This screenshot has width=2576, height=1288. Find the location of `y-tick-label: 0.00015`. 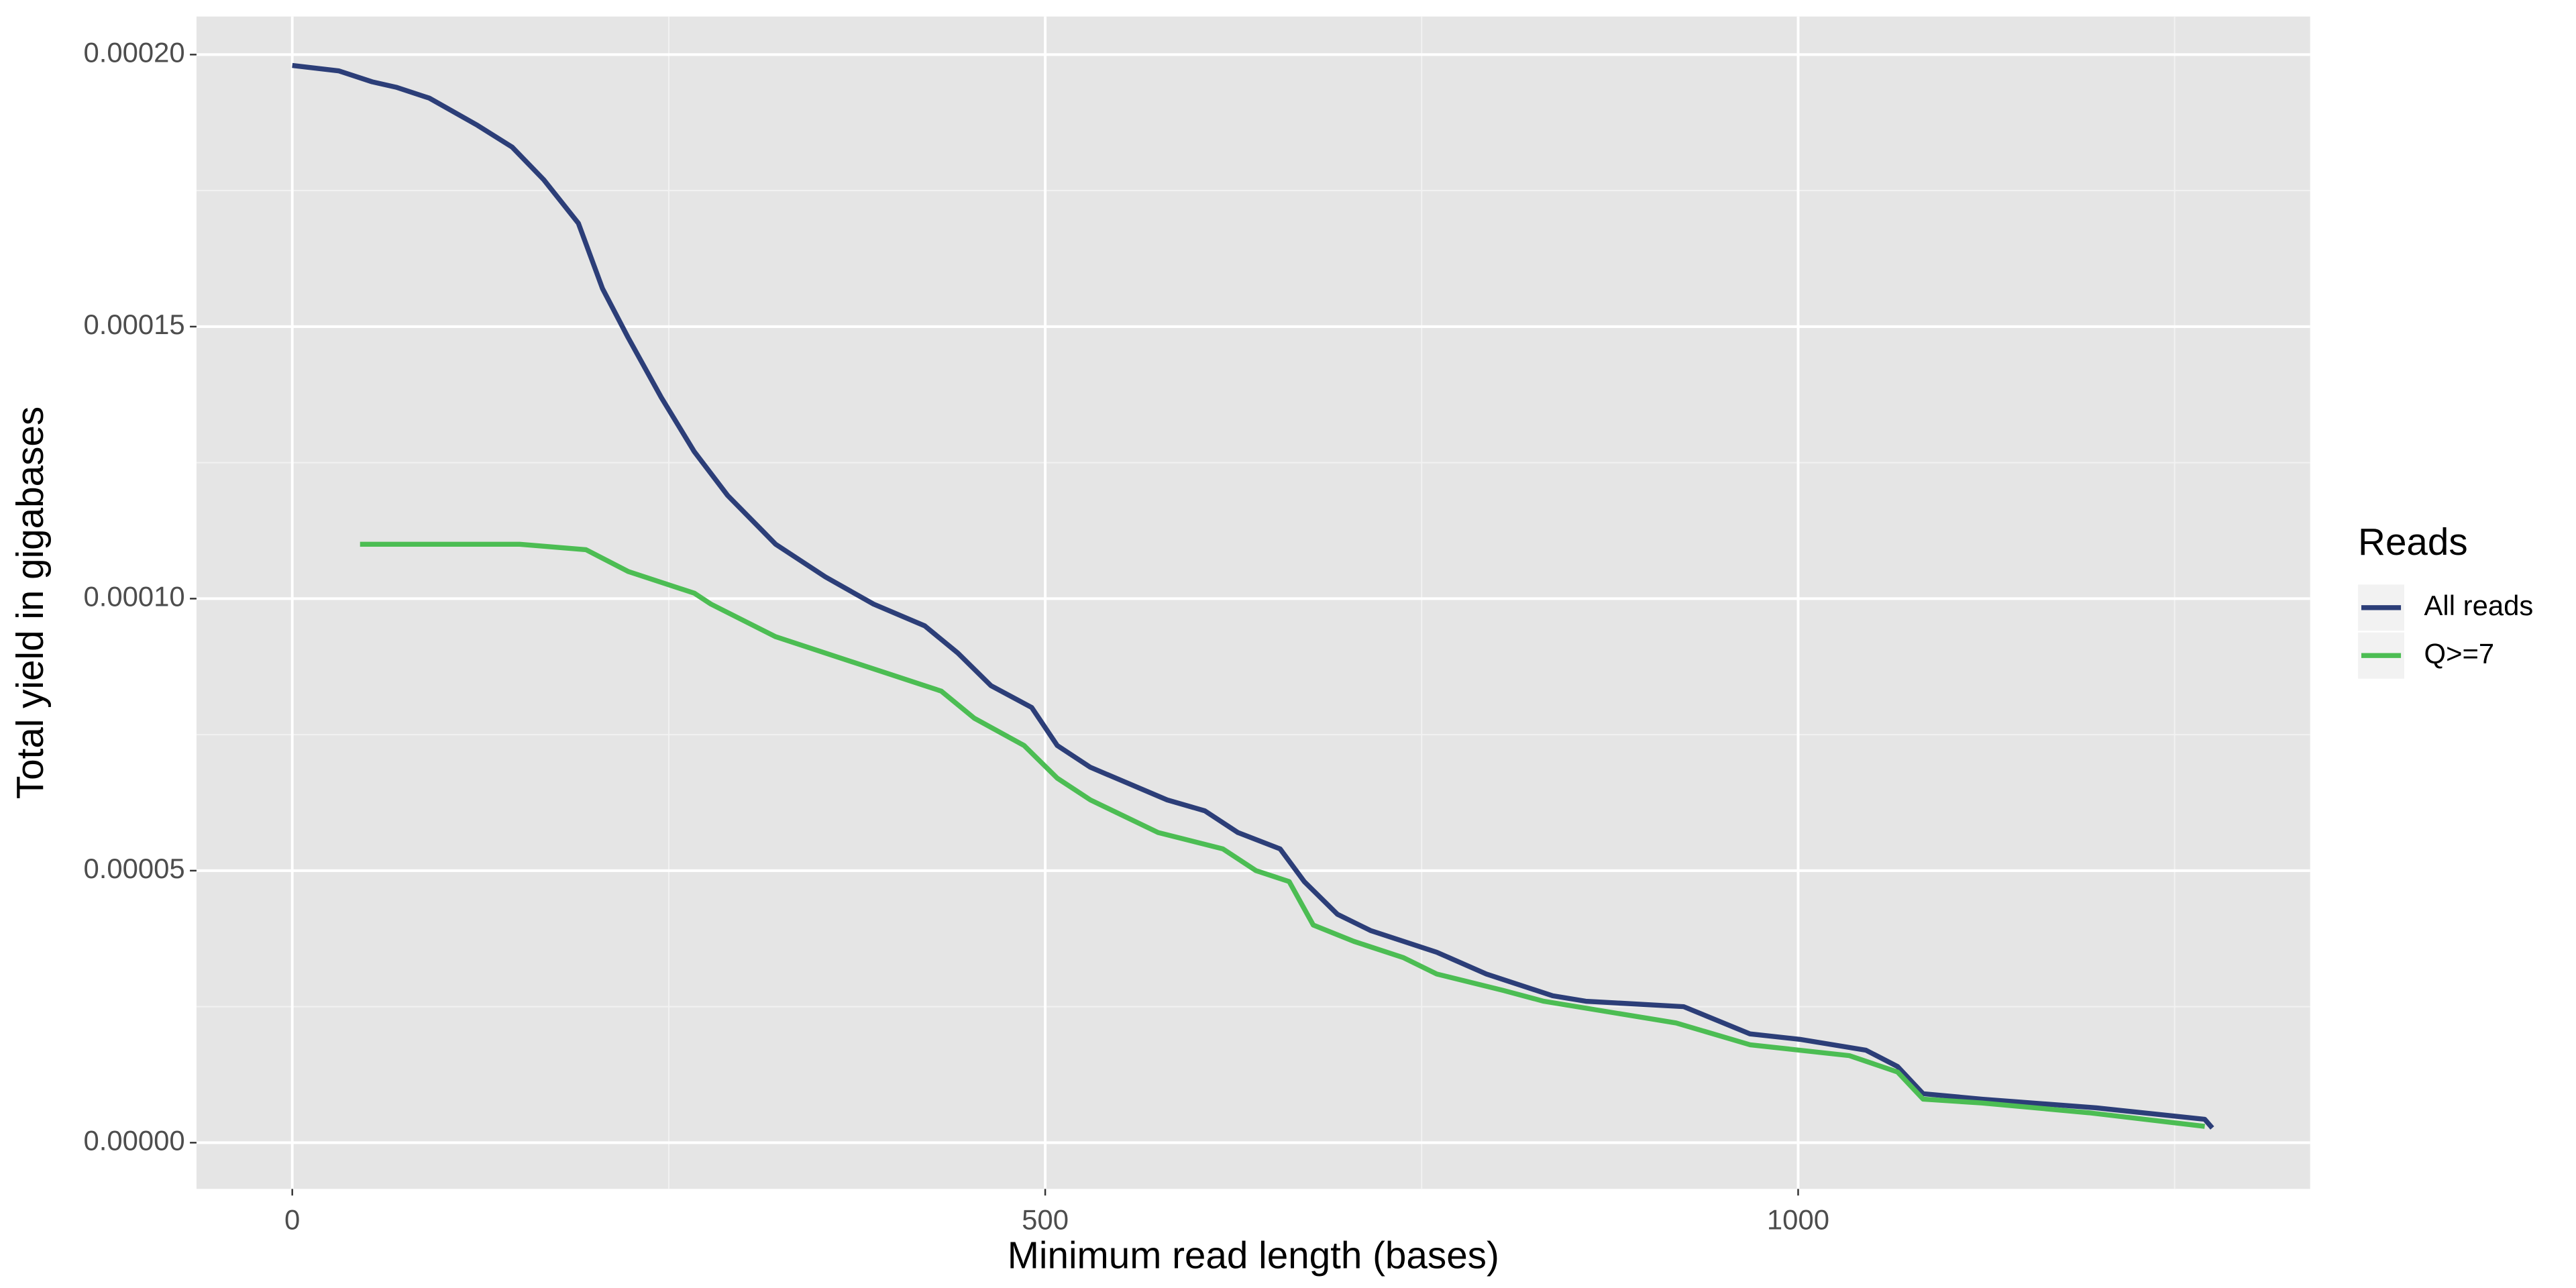

y-tick-label: 0.00015 is located at coordinates (133, 324).